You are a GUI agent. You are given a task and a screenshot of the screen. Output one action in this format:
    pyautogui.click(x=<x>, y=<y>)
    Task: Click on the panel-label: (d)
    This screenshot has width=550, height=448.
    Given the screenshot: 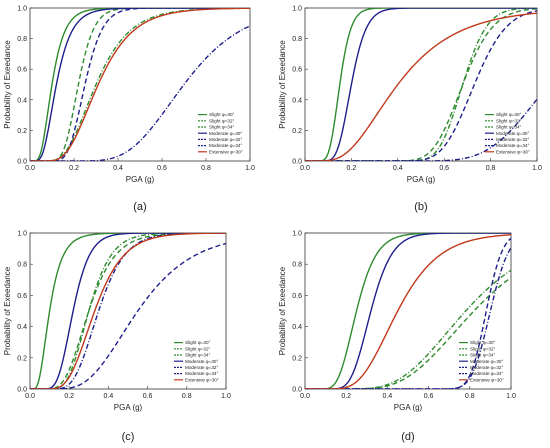 What is the action you would take?
    pyautogui.click(x=407, y=437)
    